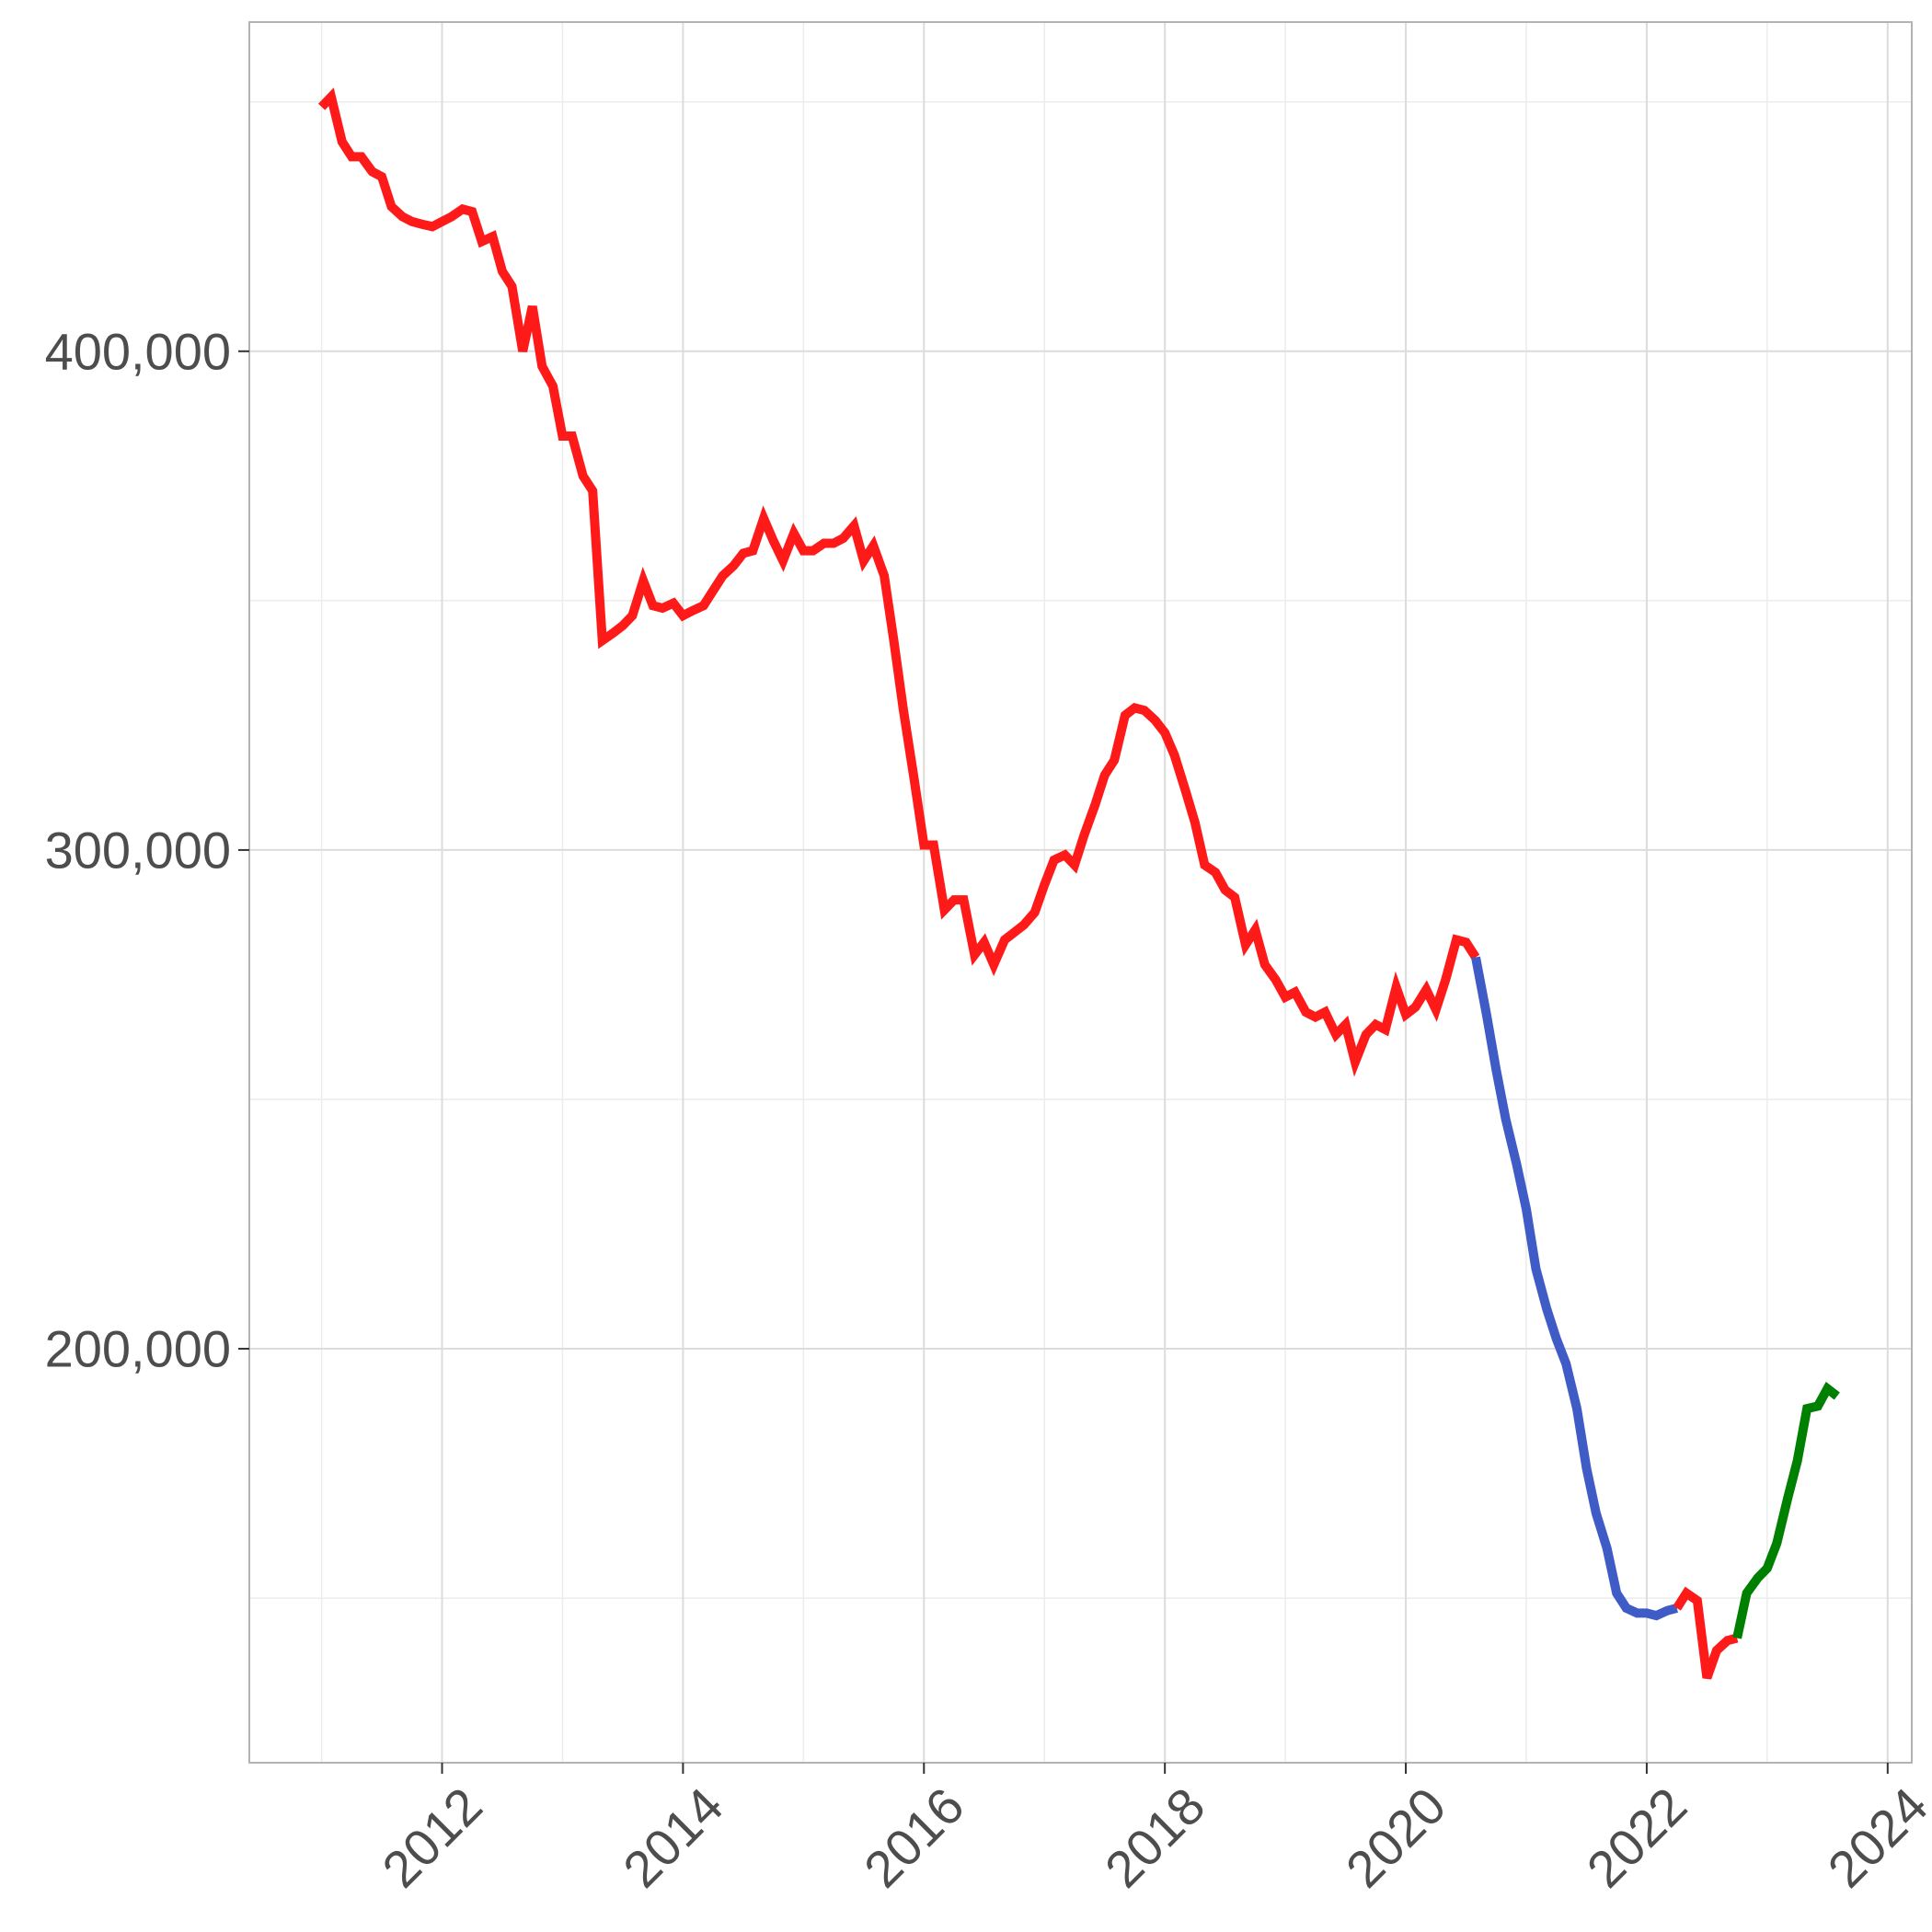 Image resolution: width=1932 pixels, height=1932 pixels. What do you see at coordinates (138, 1349) in the screenshot?
I see `y-tick-label: 200,000` at bounding box center [138, 1349].